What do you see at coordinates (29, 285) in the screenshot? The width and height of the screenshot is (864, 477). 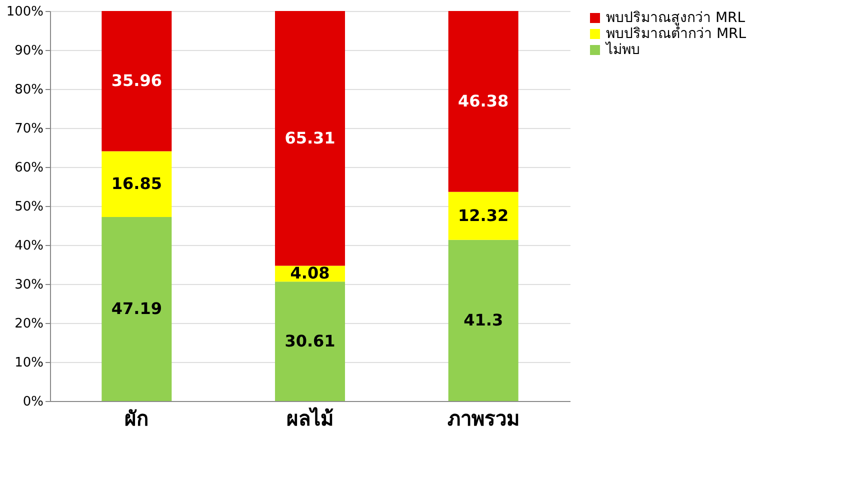 I see `y-tick-label: 30%` at bounding box center [29, 285].